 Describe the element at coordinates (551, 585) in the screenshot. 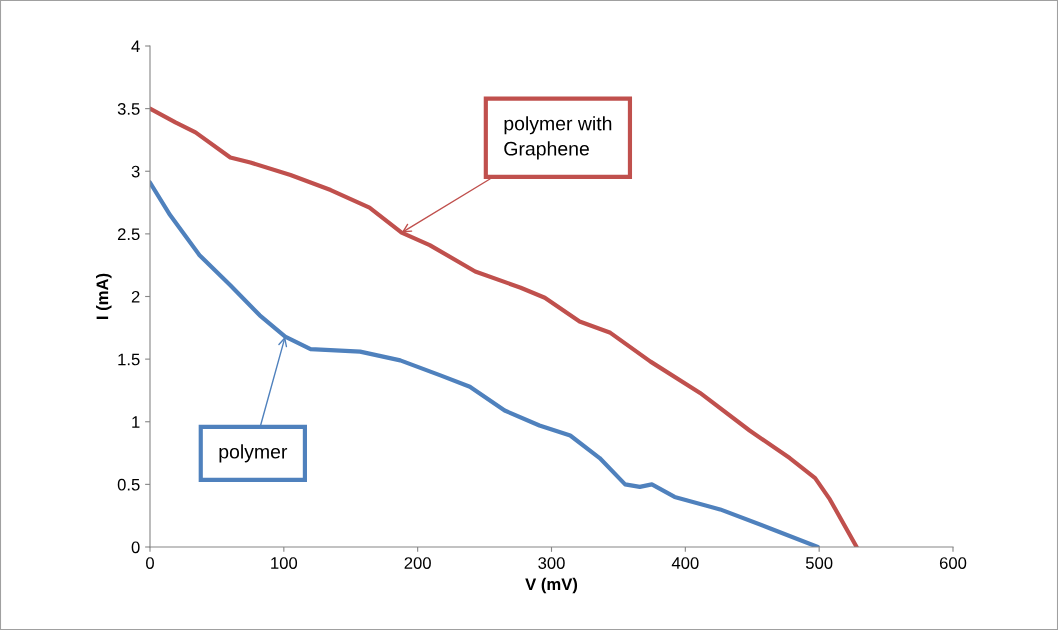

I see `x-axis-title: V (mV)` at that location.